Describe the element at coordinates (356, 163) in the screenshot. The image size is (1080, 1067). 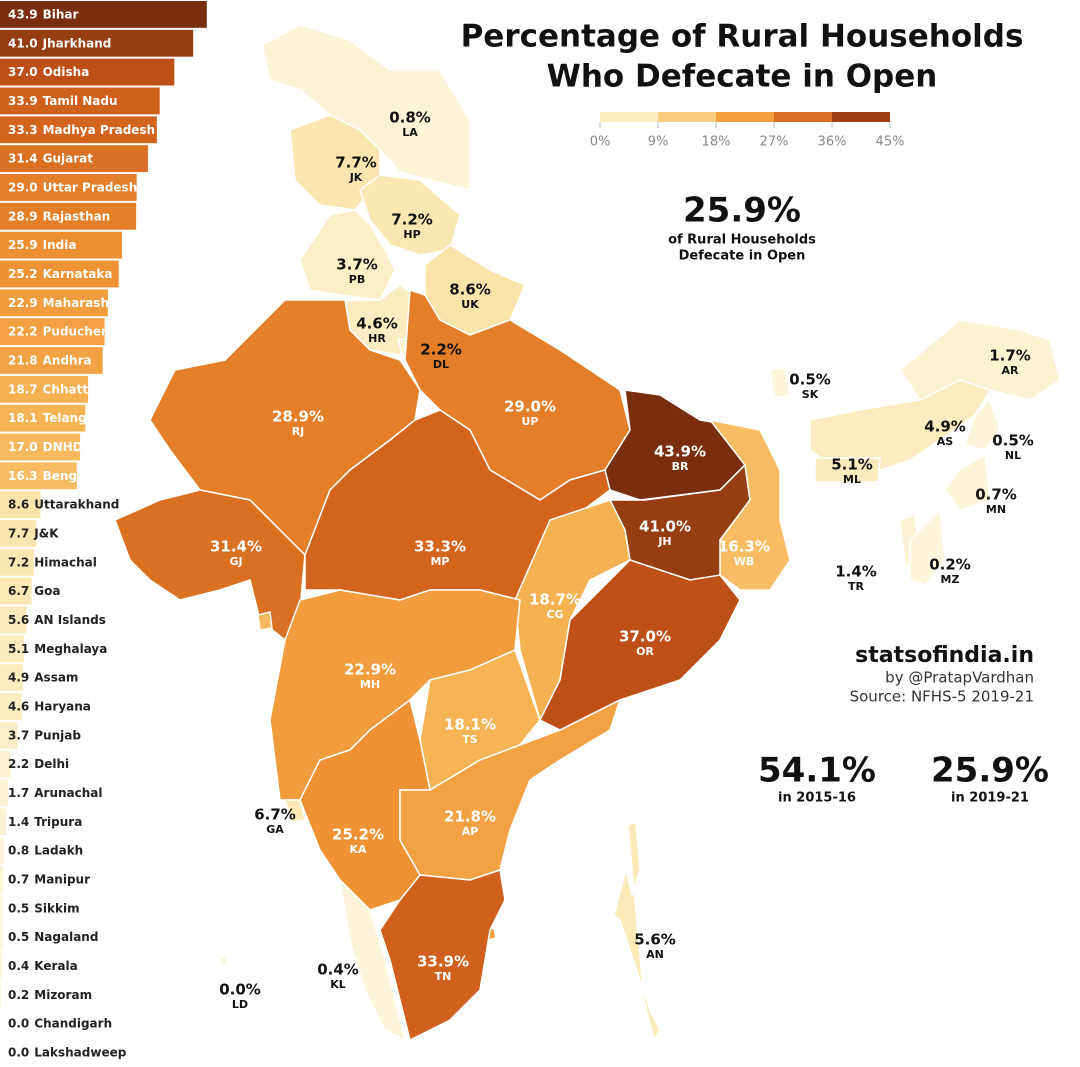
I see `region-value: 7.7%` at that location.